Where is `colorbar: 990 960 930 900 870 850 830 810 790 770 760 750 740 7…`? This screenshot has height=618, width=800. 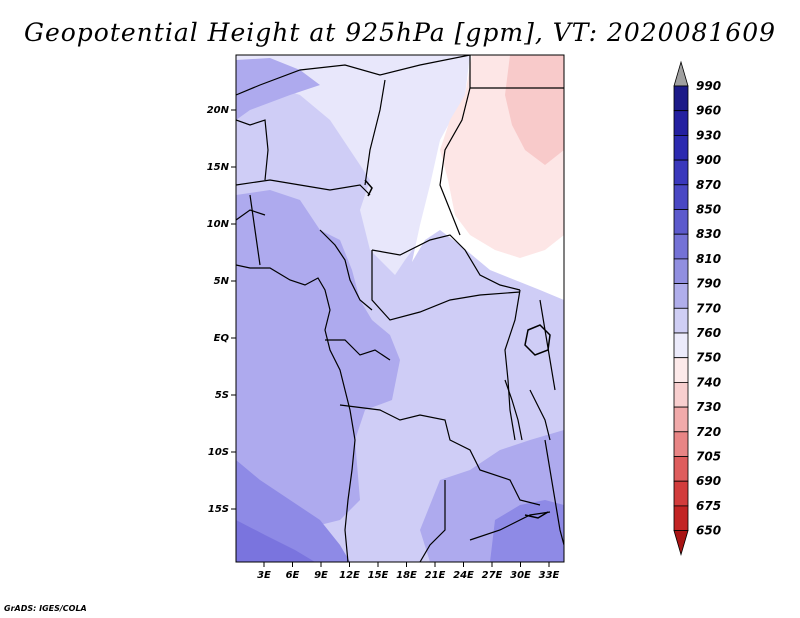 colorbar: 990 960 930 900 870 850 830 810 790 770 760 750 740 7… is located at coordinates (697, 308).